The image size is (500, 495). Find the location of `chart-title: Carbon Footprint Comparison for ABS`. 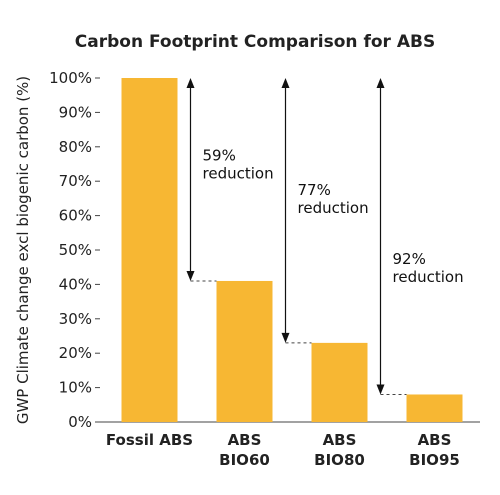

chart-title: Carbon Footprint Comparison for ABS is located at coordinates (255, 42).